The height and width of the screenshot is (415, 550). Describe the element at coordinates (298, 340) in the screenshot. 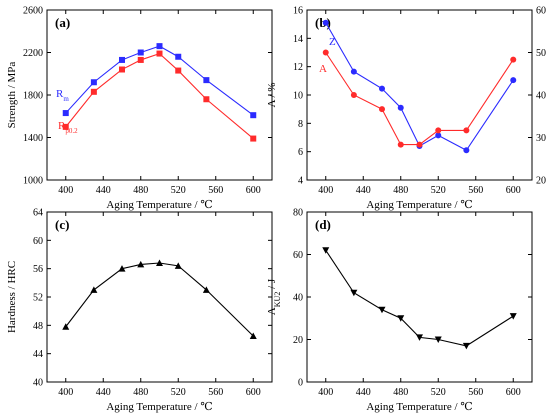

I see `y-tick-label: 20` at that location.